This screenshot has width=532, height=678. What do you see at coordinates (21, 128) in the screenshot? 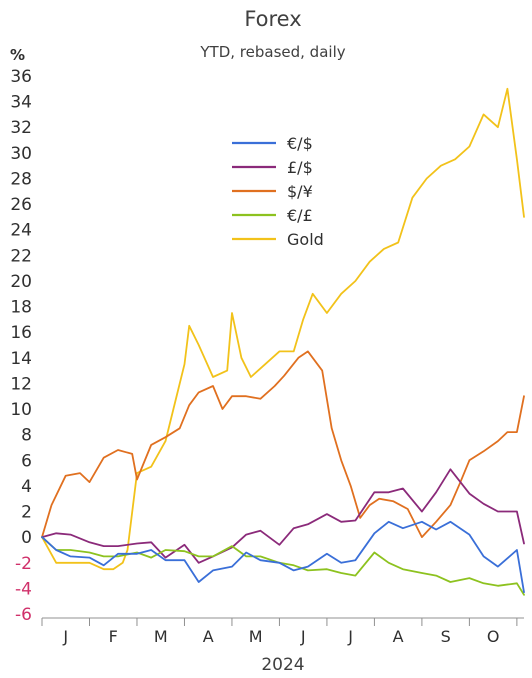
I see `y-tick-label: 32` at bounding box center [21, 128].